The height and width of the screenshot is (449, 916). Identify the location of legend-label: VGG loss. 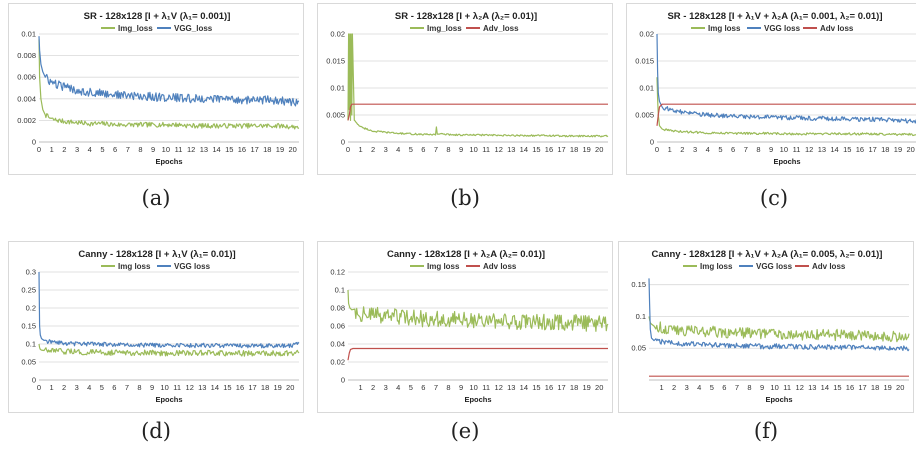
(774, 266).